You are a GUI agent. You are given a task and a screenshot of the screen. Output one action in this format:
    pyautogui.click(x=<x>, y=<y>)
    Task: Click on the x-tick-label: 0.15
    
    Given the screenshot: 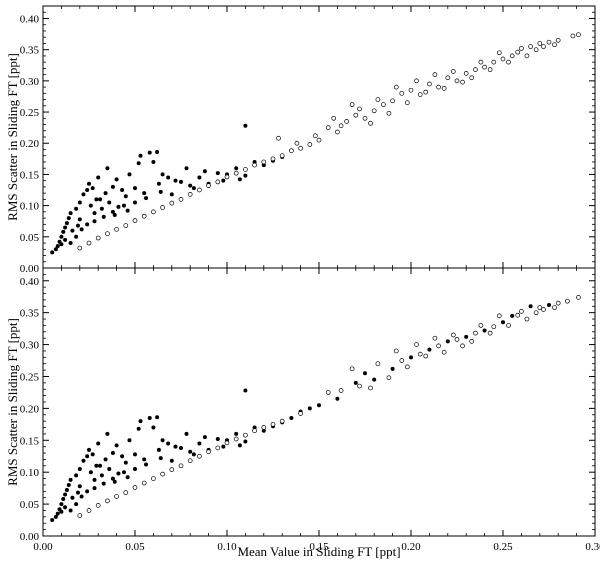 What is the action you would take?
    pyautogui.click(x=319, y=547)
    